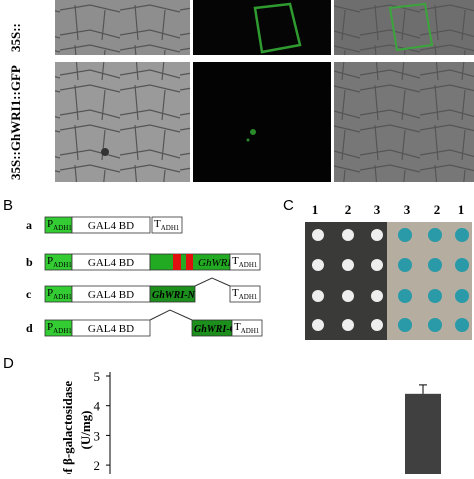  Describe the element at coordinates (29, 225) in the screenshot. I see `row-id: a` at that location.